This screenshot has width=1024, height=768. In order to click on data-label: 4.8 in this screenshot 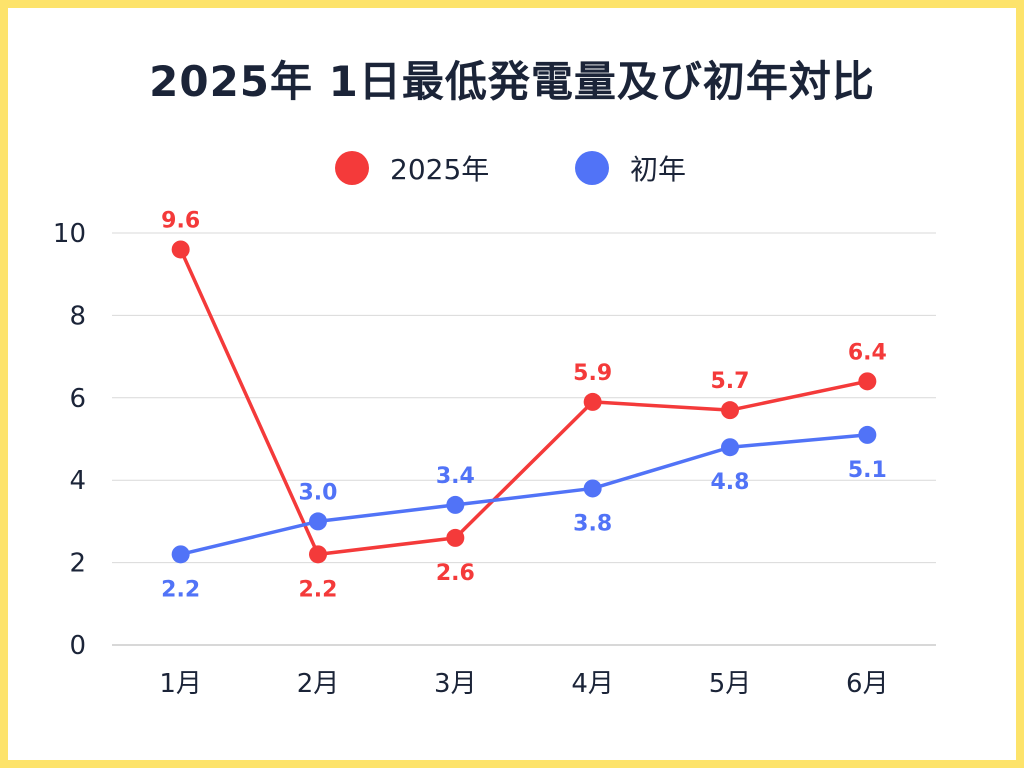, I will do `click(730, 482)`.